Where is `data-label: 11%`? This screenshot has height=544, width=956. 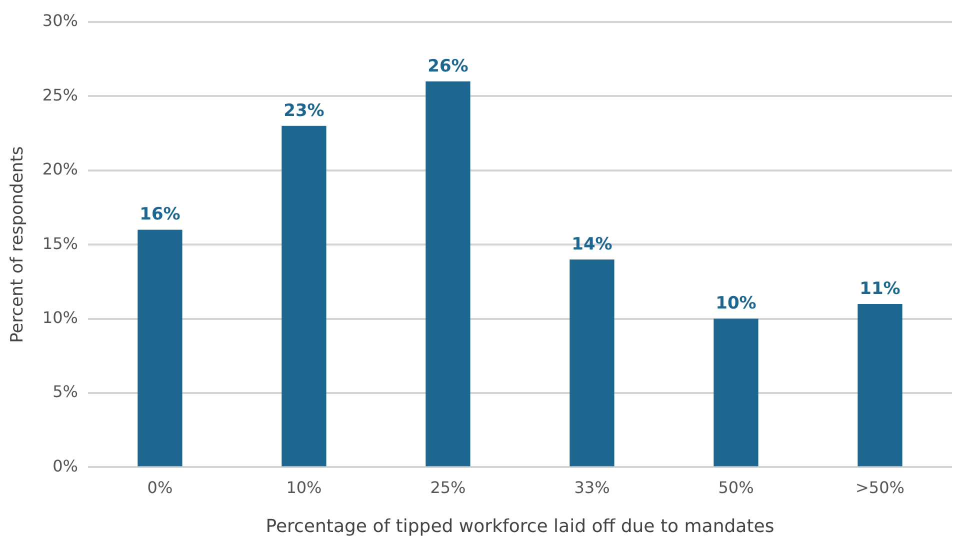 data-label: 11% is located at coordinates (880, 288).